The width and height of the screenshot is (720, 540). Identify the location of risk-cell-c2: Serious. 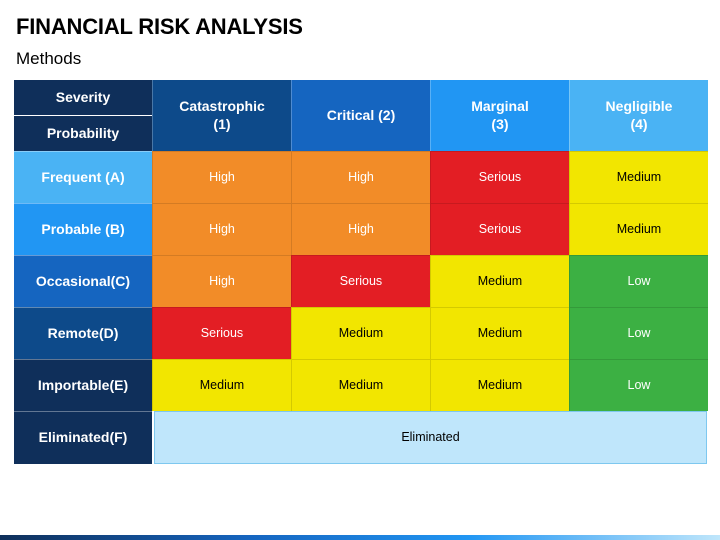
(360, 281).